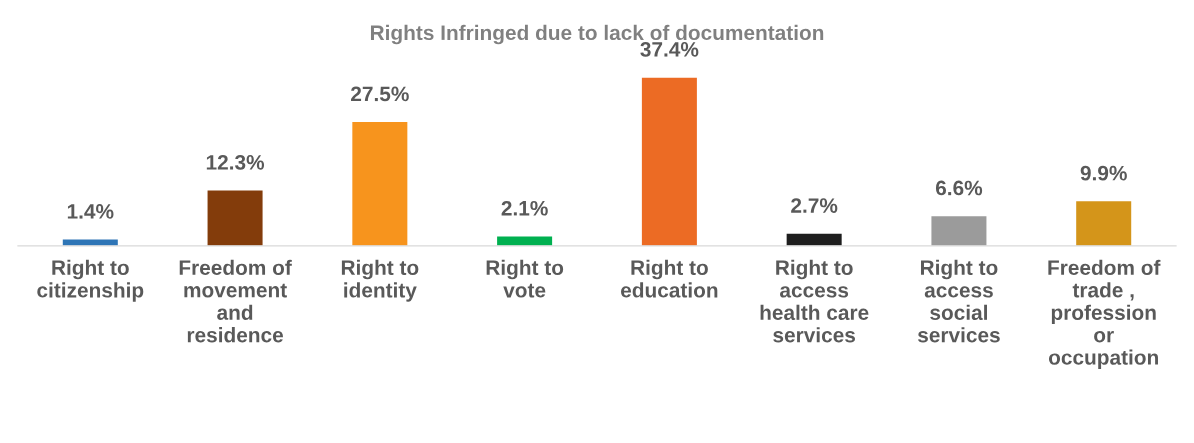 The width and height of the screenshot is (1194, 443). I want to click on data-label: 9.9%, so click(1103, 173).